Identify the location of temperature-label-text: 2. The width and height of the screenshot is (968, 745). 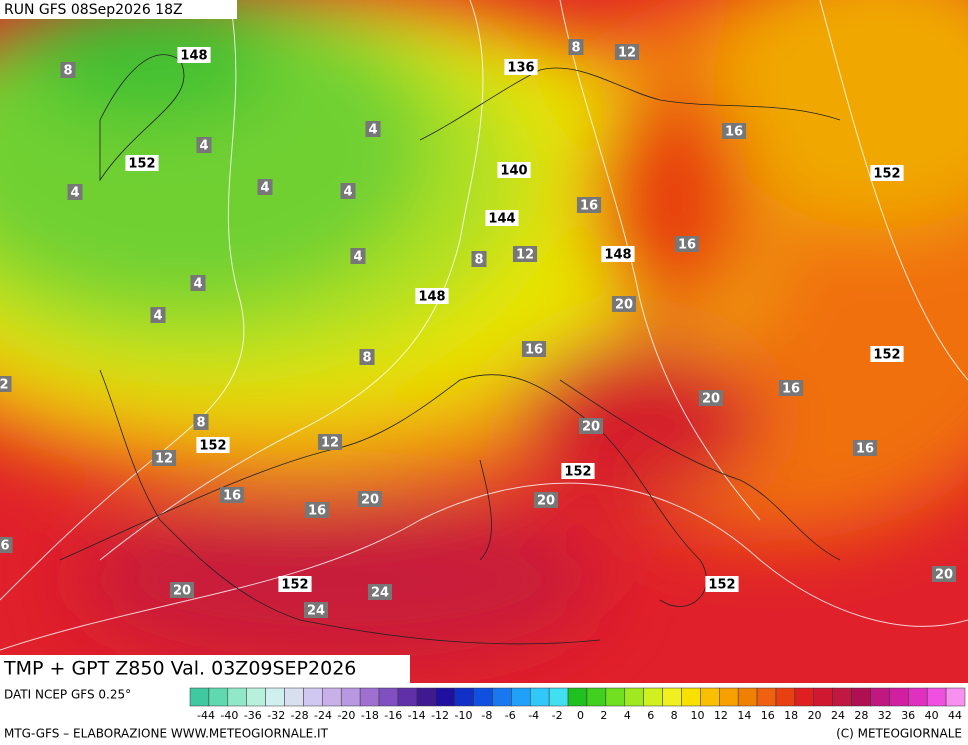
(4, 385).